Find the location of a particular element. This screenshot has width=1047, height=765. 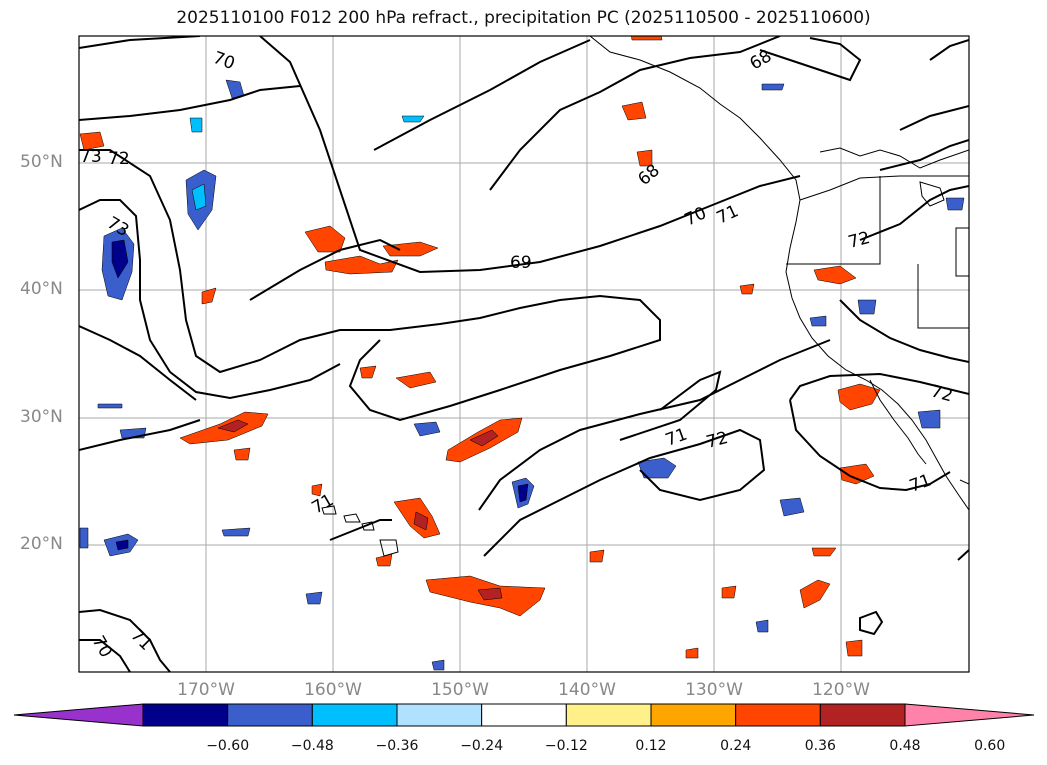

colorbar-tick-label: 0.12 is located at coordinates (651, 746).